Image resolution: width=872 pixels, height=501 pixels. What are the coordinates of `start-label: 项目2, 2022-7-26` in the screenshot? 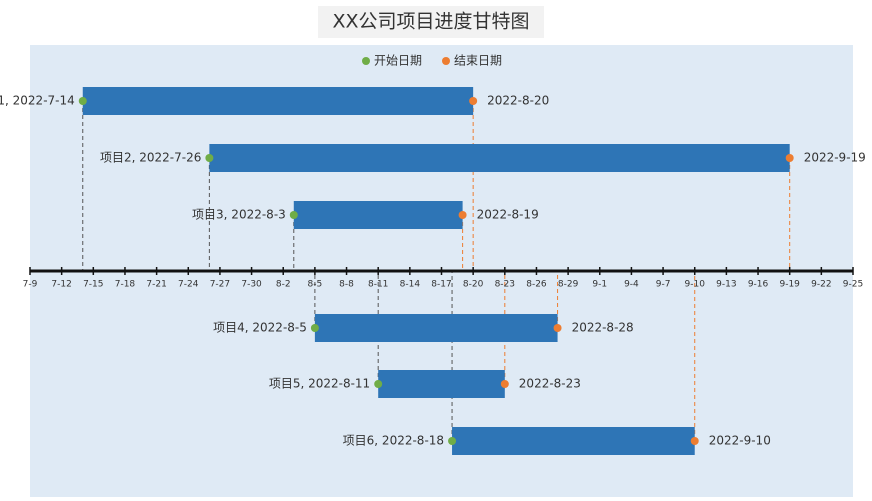 It's located at (150, 158).